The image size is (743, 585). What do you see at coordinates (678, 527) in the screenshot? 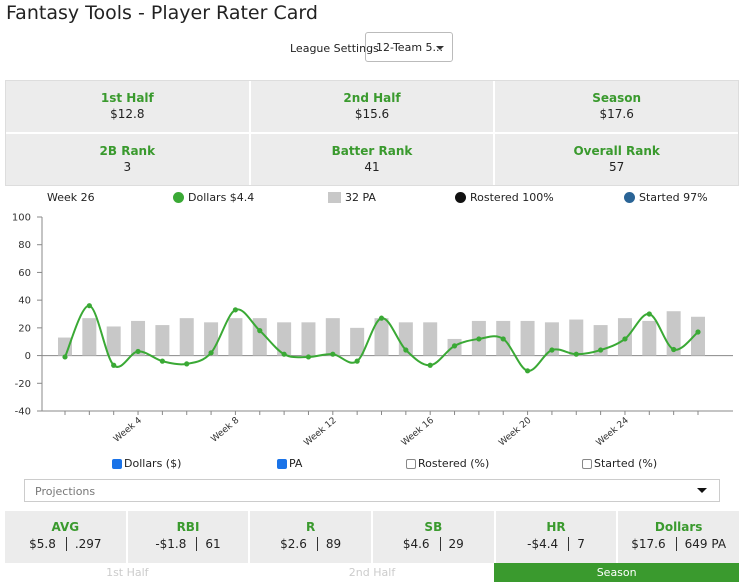
I see `stat-label: Dollars` at bounding box center [678, 527].